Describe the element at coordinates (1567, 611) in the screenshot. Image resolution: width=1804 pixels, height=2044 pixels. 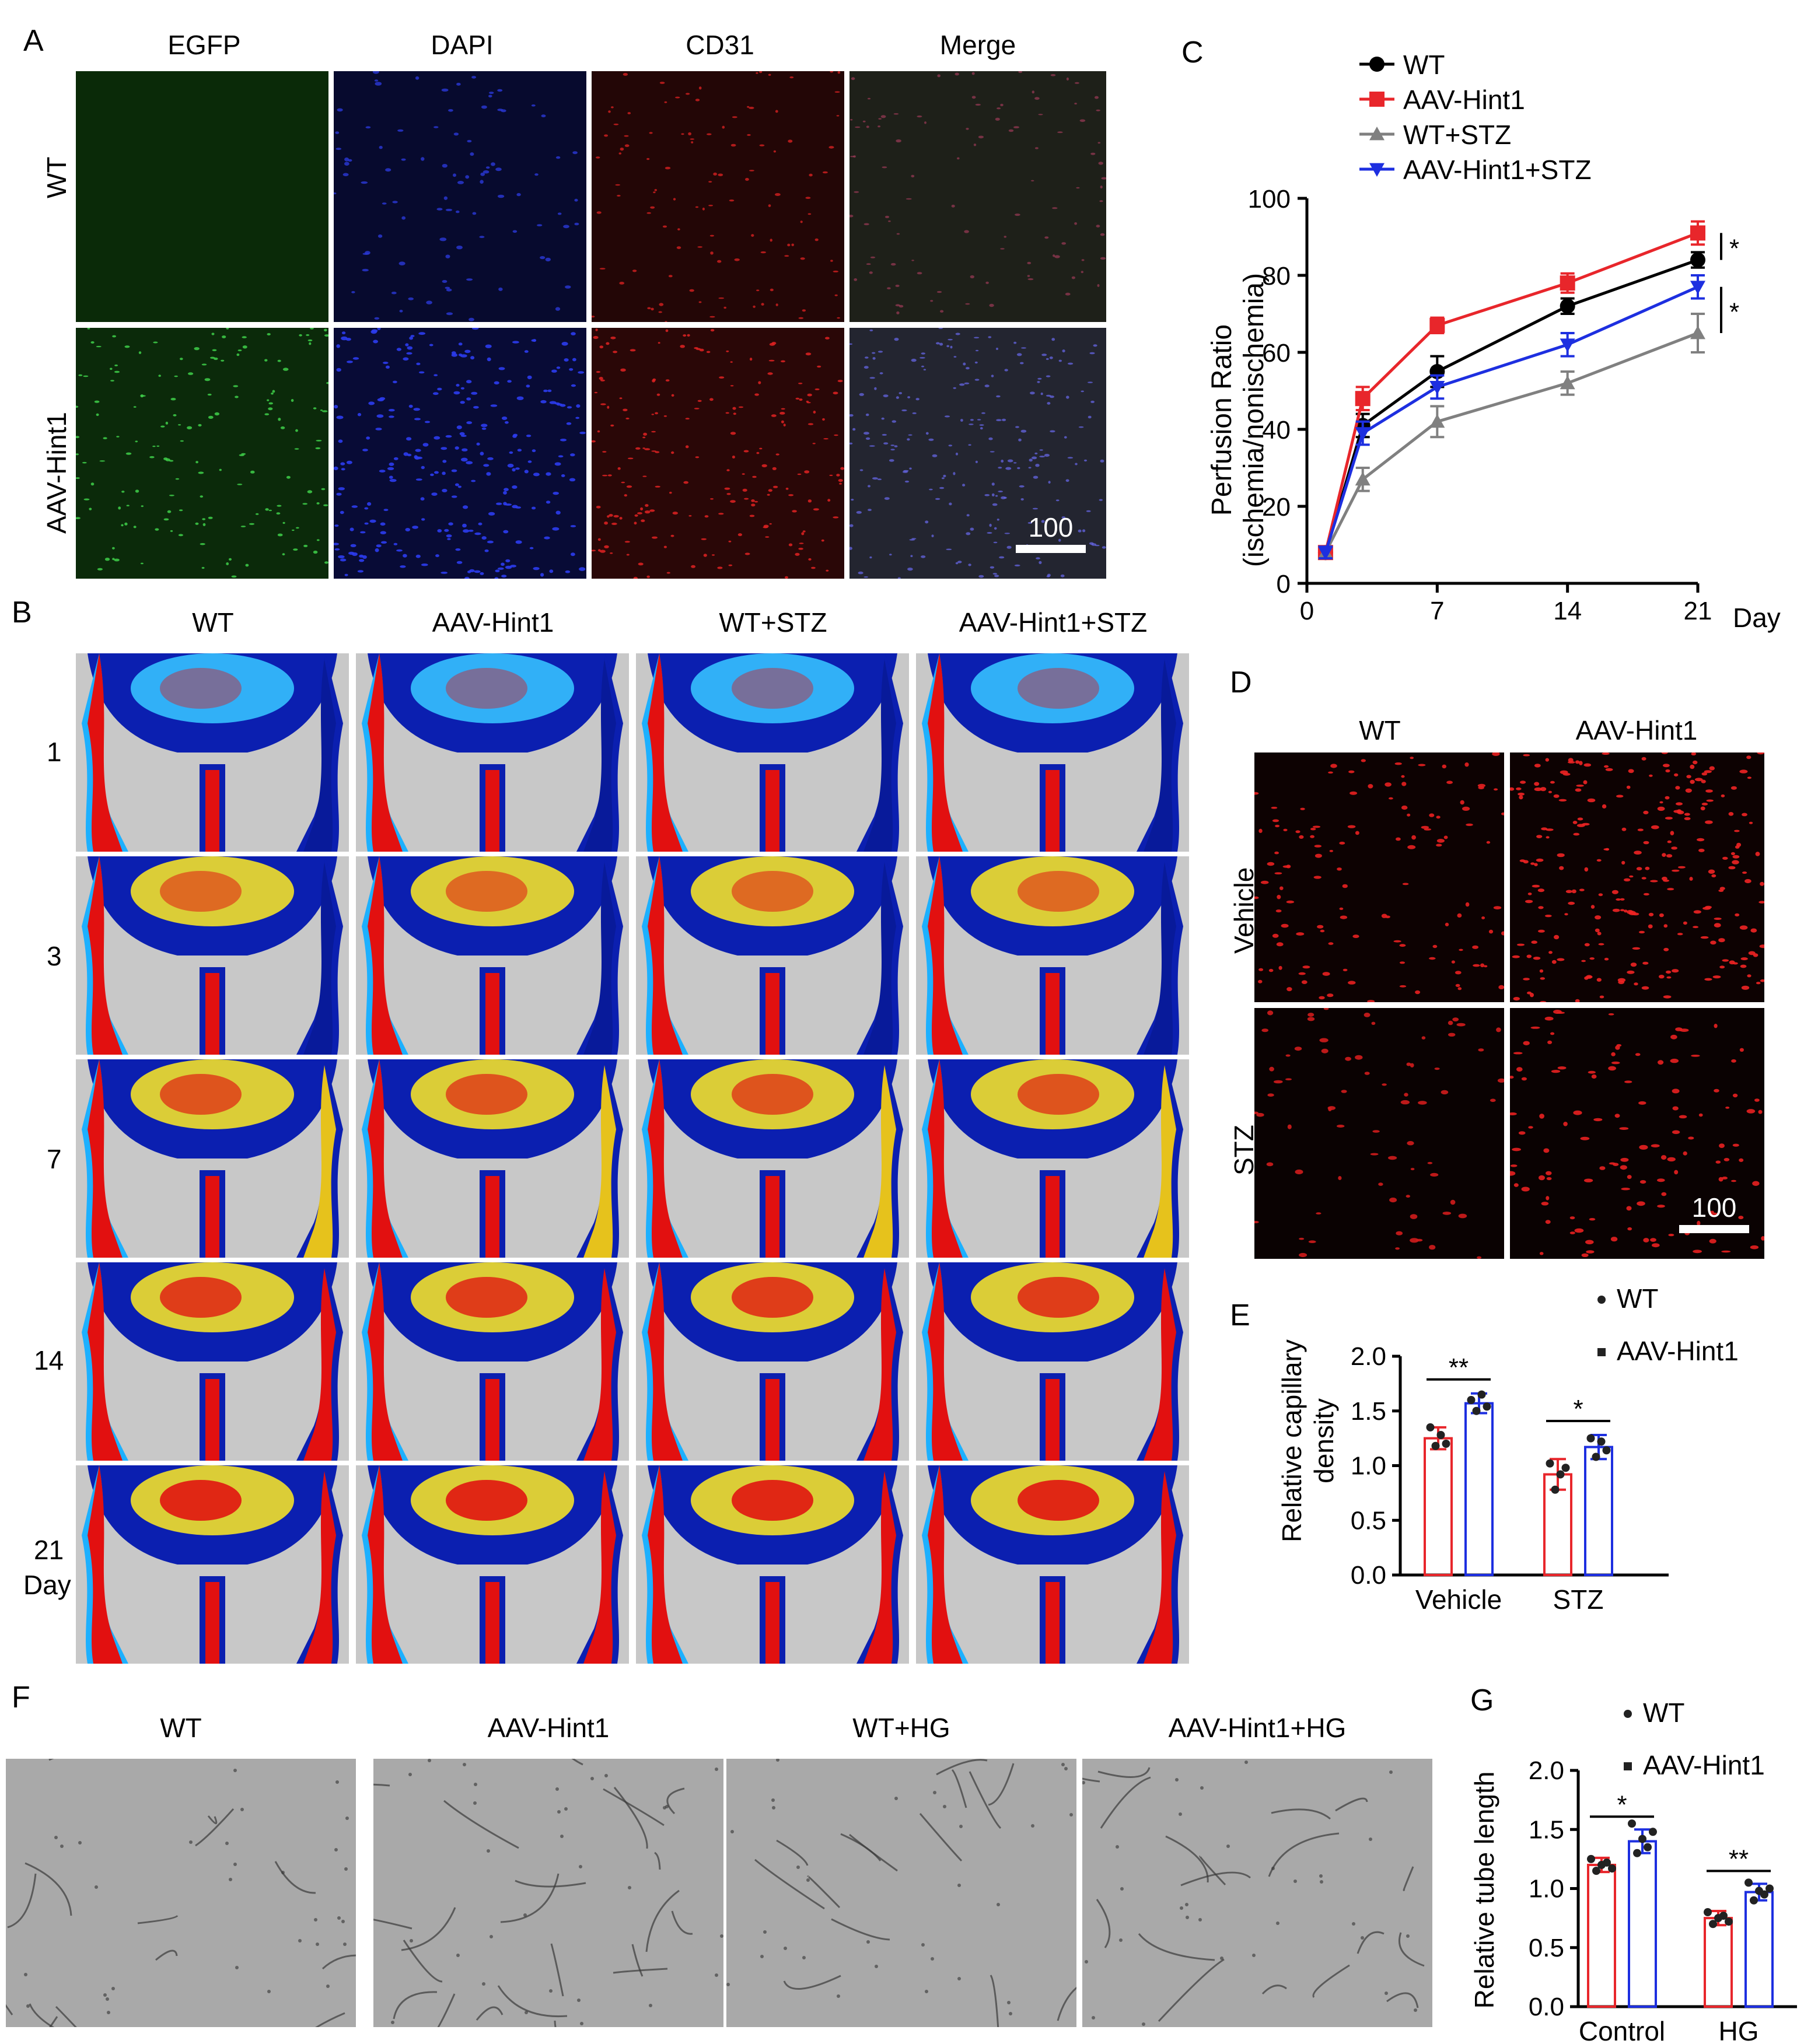
I see `c-xtick-label: 14` at that location.